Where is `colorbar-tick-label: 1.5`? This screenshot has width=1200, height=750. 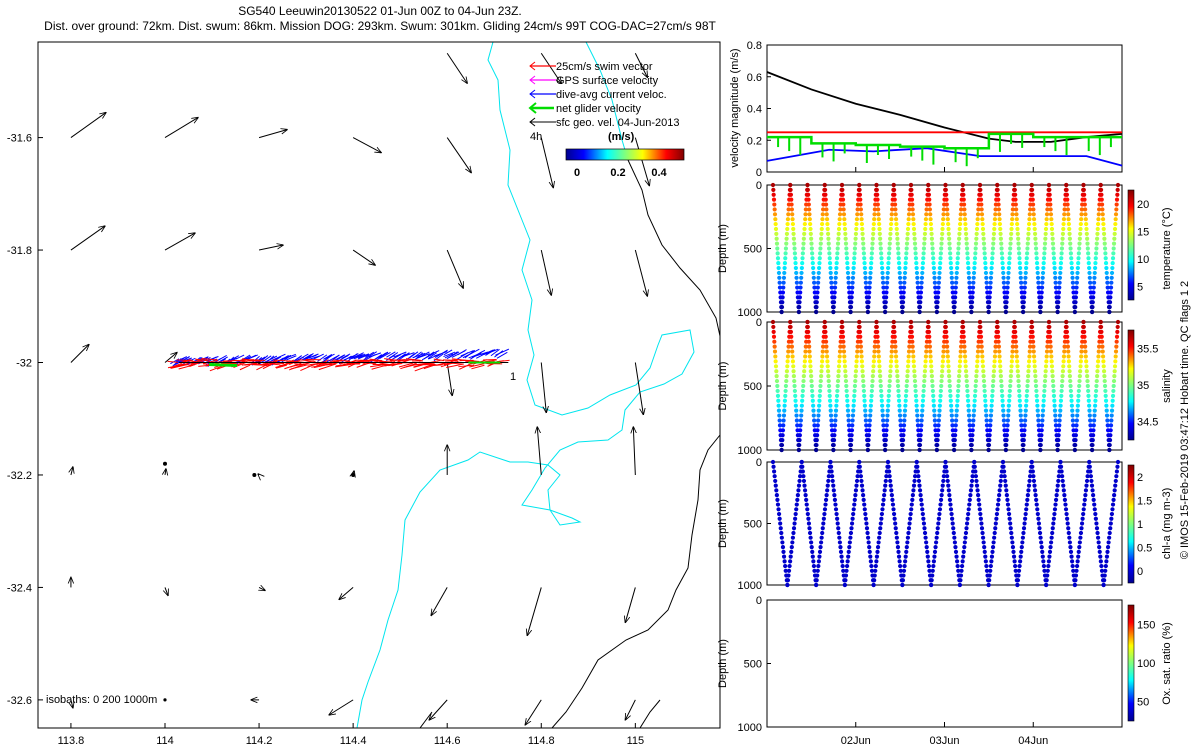 colorbar-tick-label: 1.5 is located at coordinates (1144, 501).